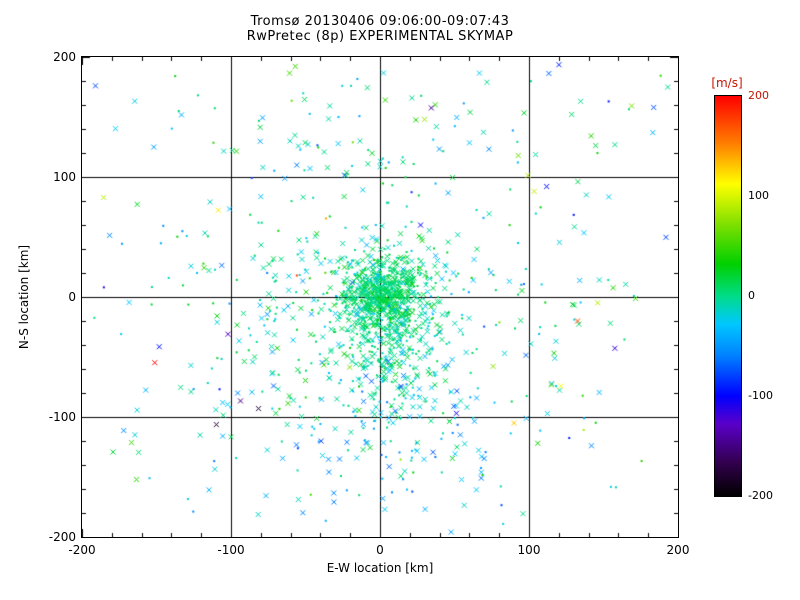  What do you see at coordinates (380, 568) in the screenshot?
I see `x-axis-label: E-W location [km]` at bounding box center [380, 568].